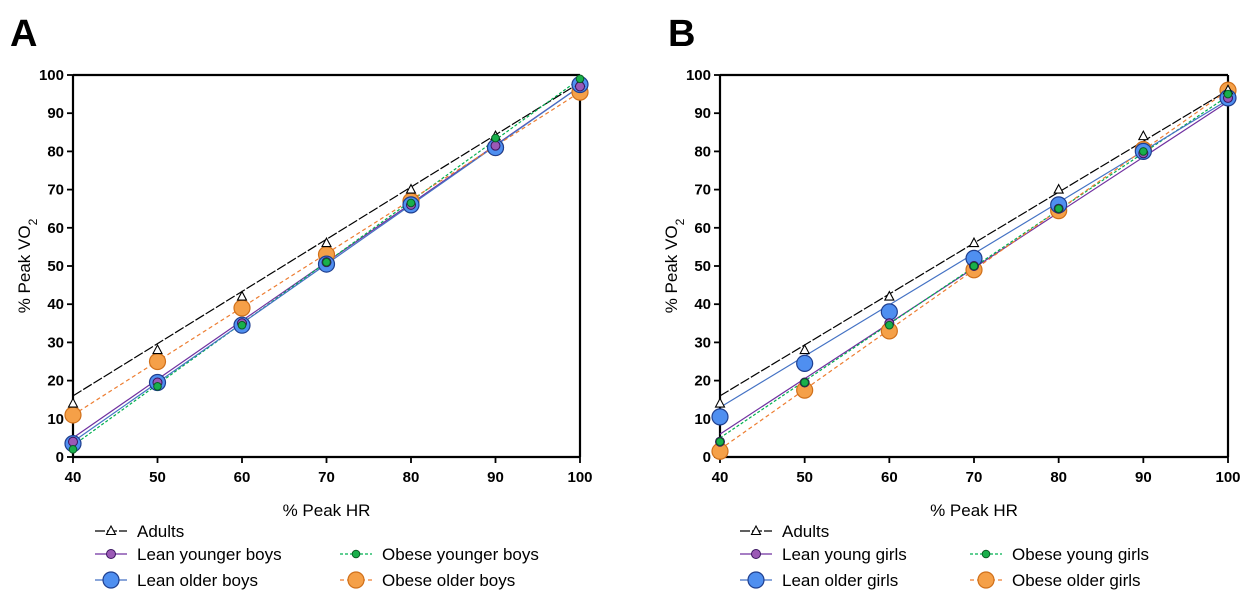  What do you see at coordinates (840, 580) in the screenshot?
I see `legend-label: Lean older girls` at bounding box center [840, 580].